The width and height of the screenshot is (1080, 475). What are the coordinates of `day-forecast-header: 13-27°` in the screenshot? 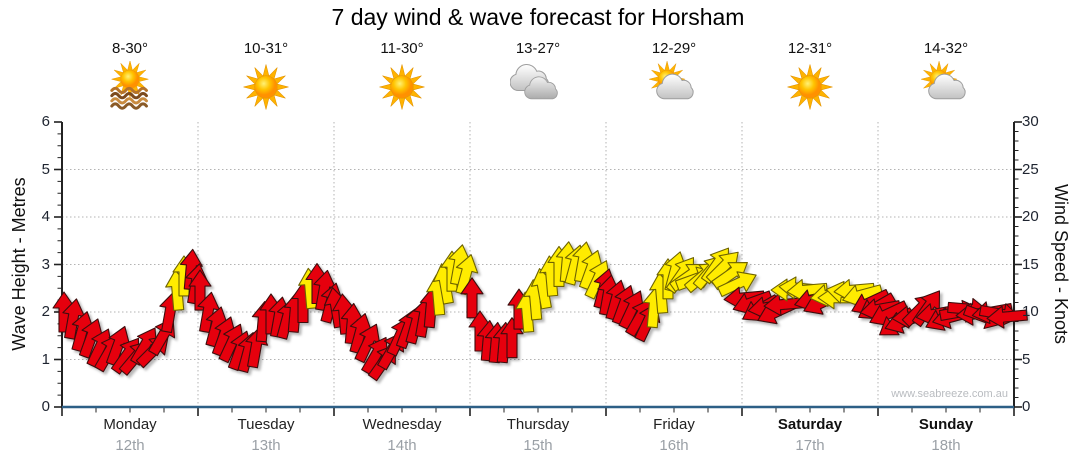 It's located at (538, 80).